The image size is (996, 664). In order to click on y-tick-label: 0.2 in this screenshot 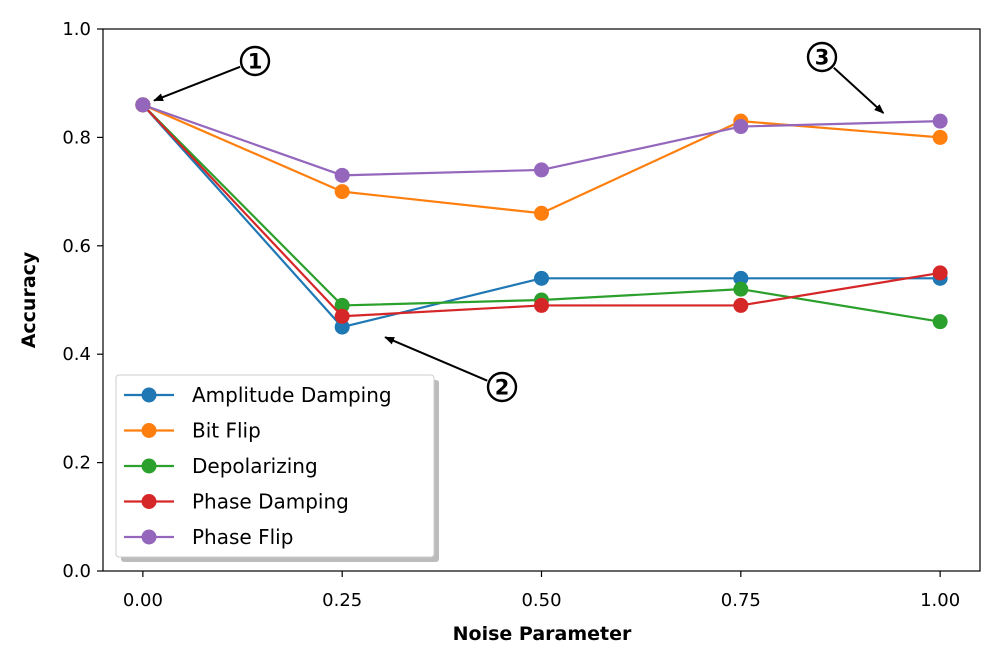, I will do `click(76, 463)`.